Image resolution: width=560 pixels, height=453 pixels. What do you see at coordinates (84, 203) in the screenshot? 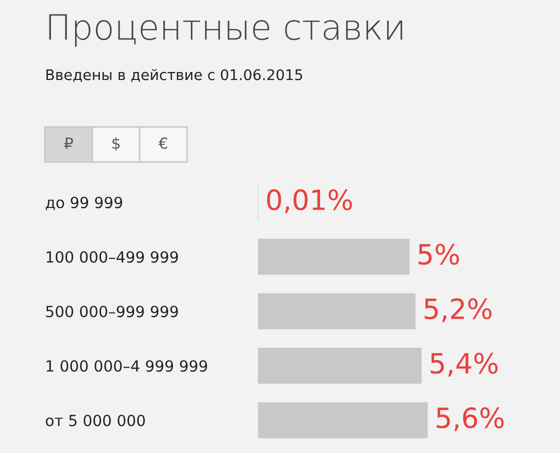
I see `y-tick-label: до 99 999` at bounding box center [84, 203].